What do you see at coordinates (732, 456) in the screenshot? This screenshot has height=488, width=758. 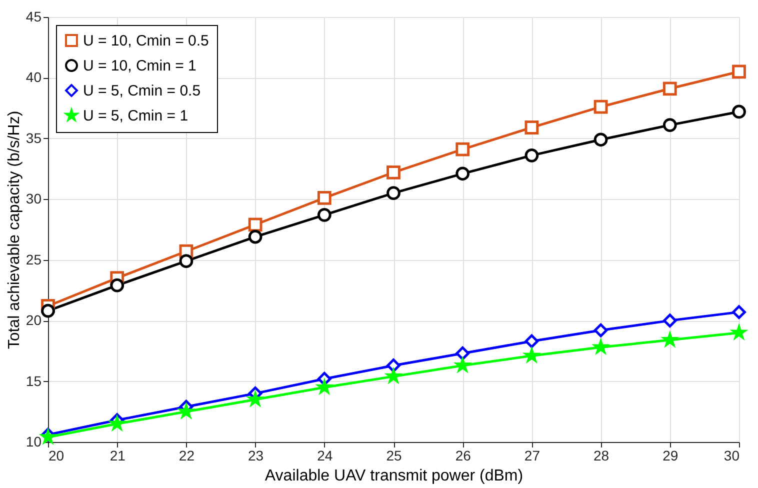 I see `x-tick-label: 30` at bounding box center [732, 456].